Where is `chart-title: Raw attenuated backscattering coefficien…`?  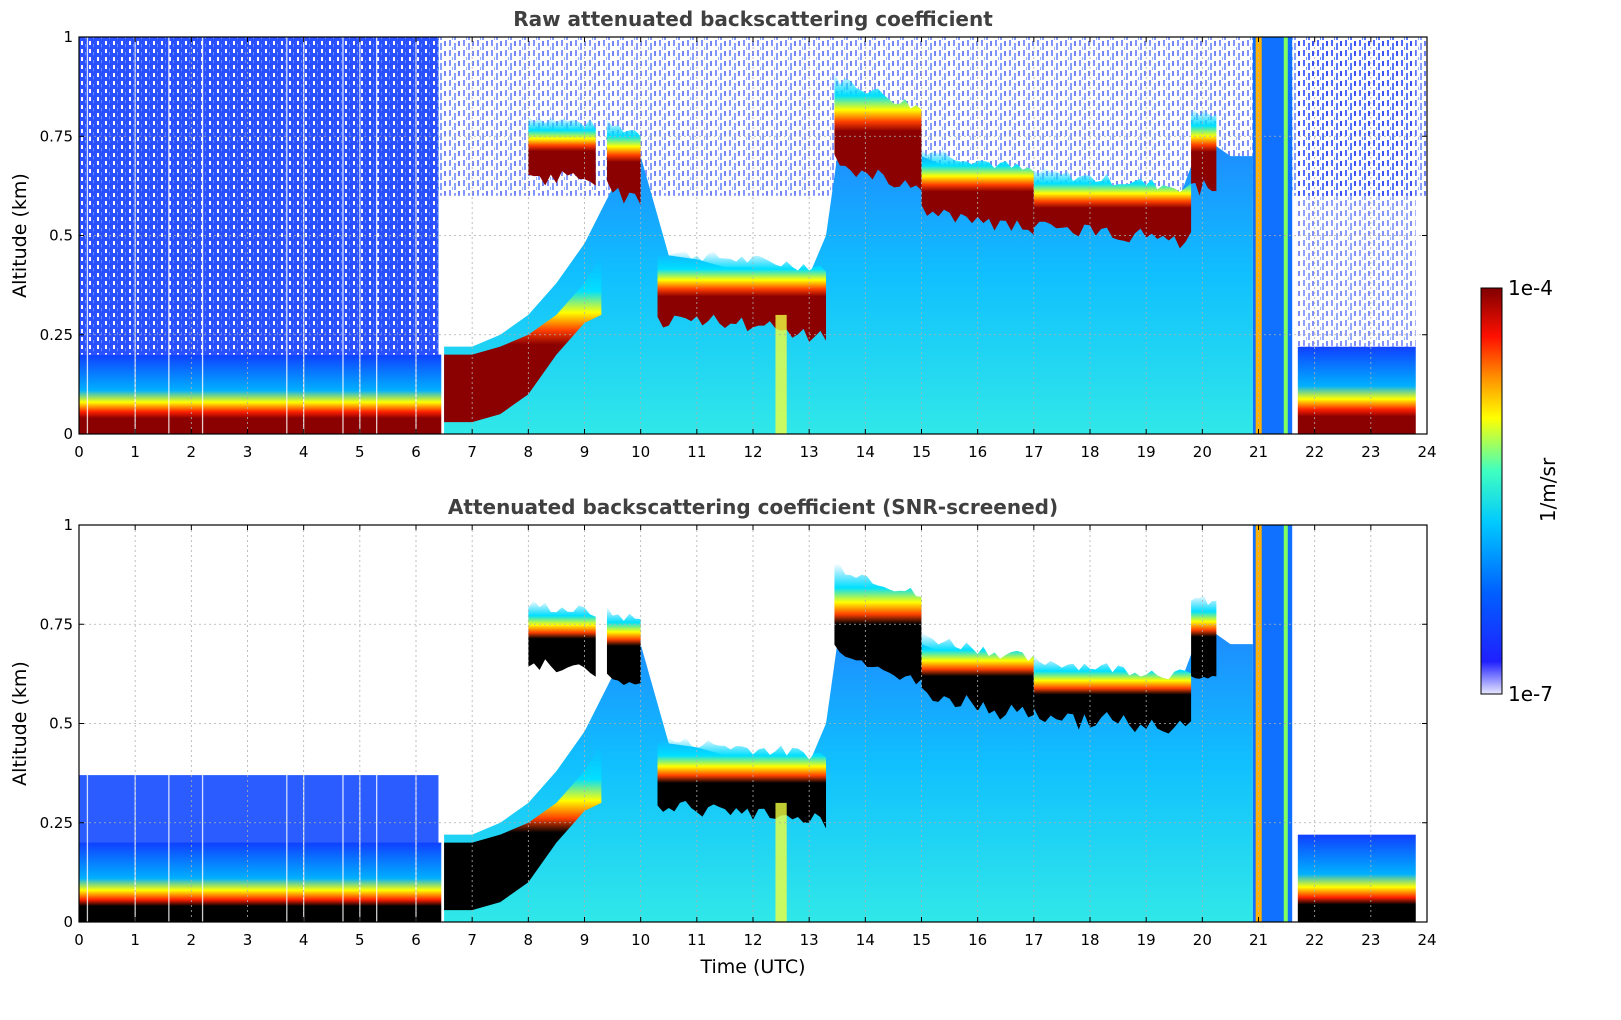
chart-title: Raw attenuated backscattering coefficien… is located at coordinates (753, 19).